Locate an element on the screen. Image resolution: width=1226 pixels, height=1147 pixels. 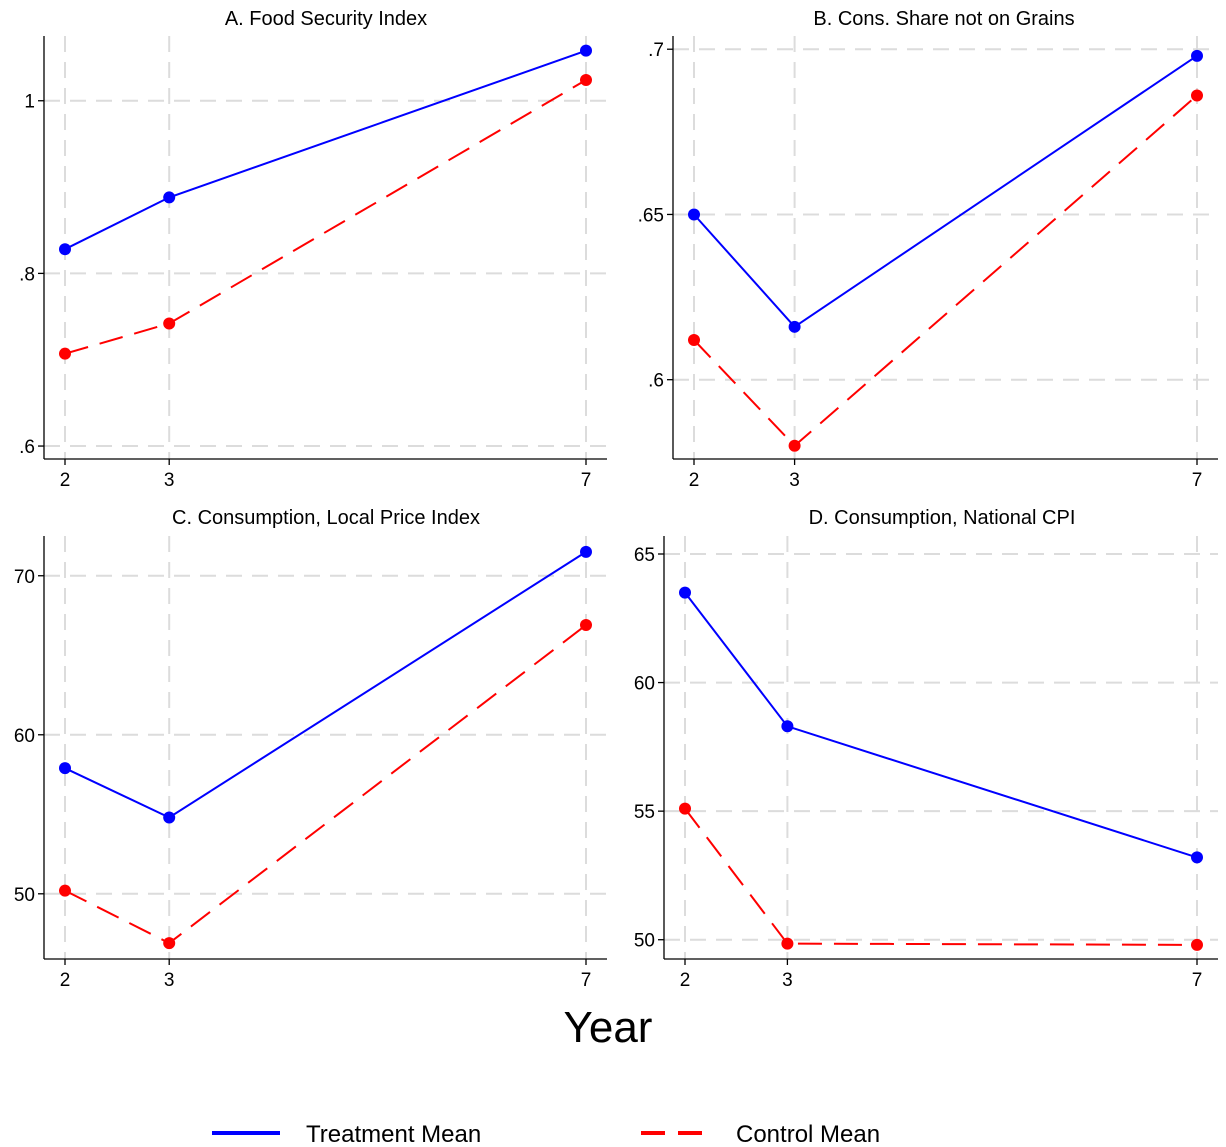
y-tick-label: .8 is located at coordinates (27, 274).